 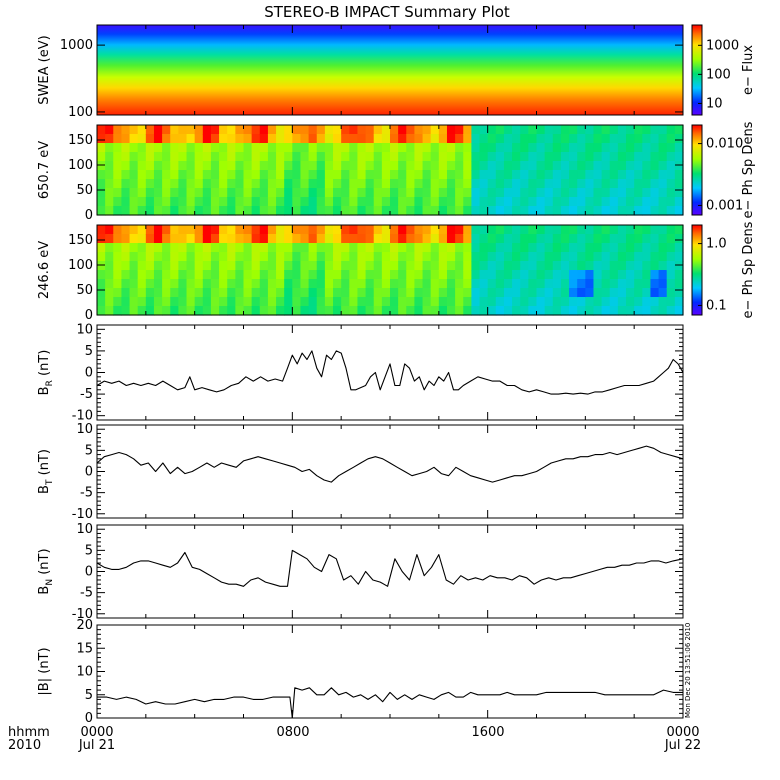 I want to click on colorbar-tick-label: 0.1, so click(x=716, y=305).